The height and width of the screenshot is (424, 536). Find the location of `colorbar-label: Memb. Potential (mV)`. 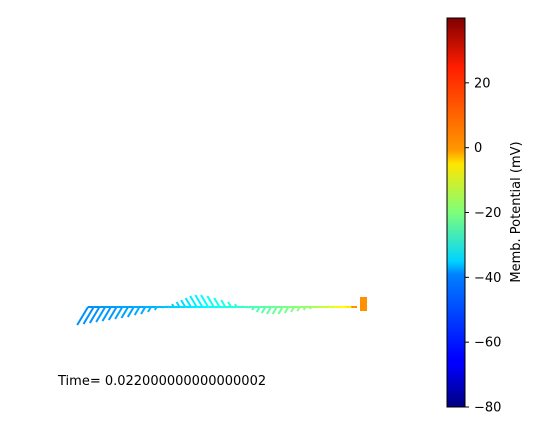

colorbar-label: Memb. Potential (mV) is located at coordinates (516, 211).